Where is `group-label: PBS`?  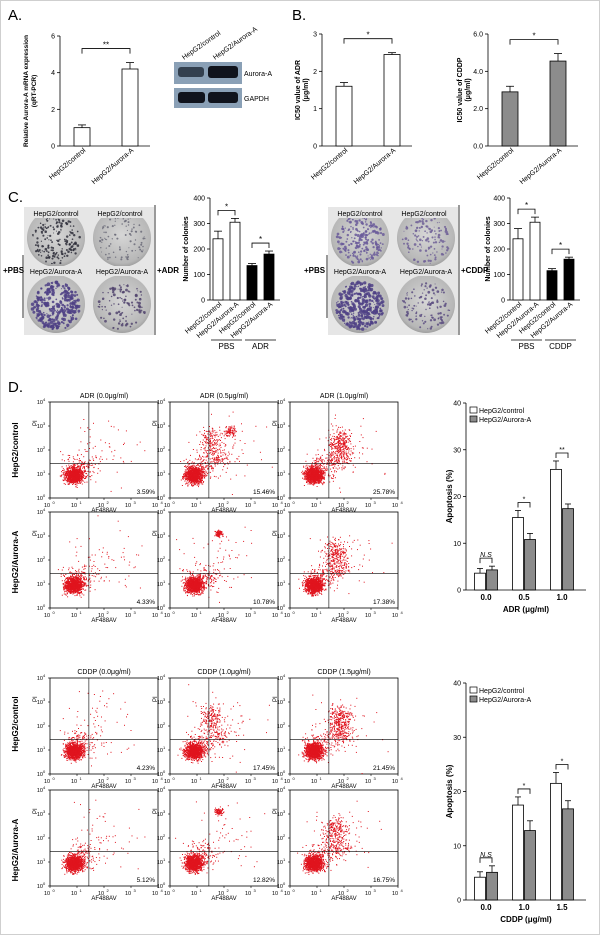 group-label: PBS is located at coordinates (526, 346).